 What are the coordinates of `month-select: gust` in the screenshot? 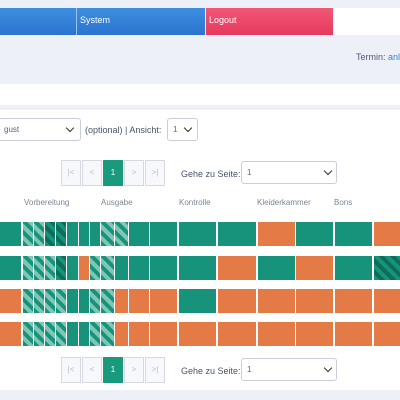 It's located at (40, 129).